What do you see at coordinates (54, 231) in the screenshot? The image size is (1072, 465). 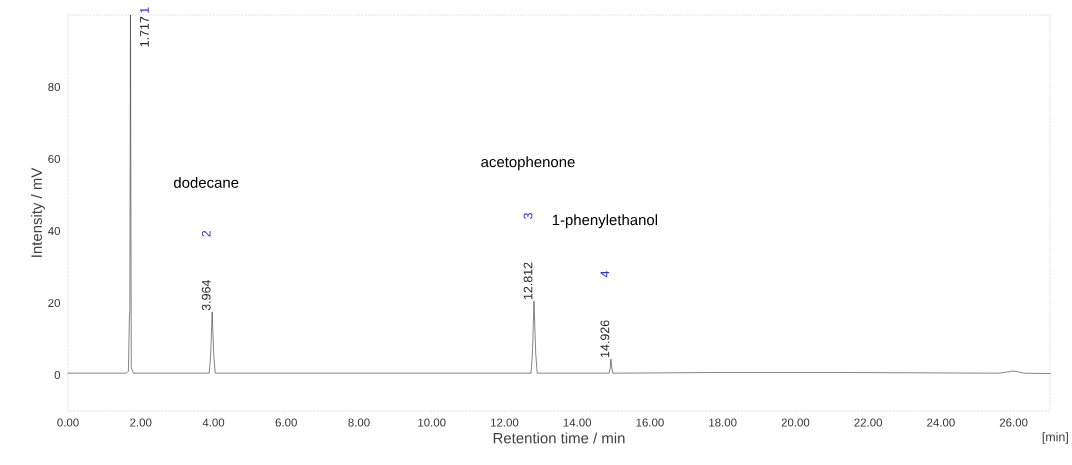 I see `y-tick-label: 40` at bounding box center [54, 231].